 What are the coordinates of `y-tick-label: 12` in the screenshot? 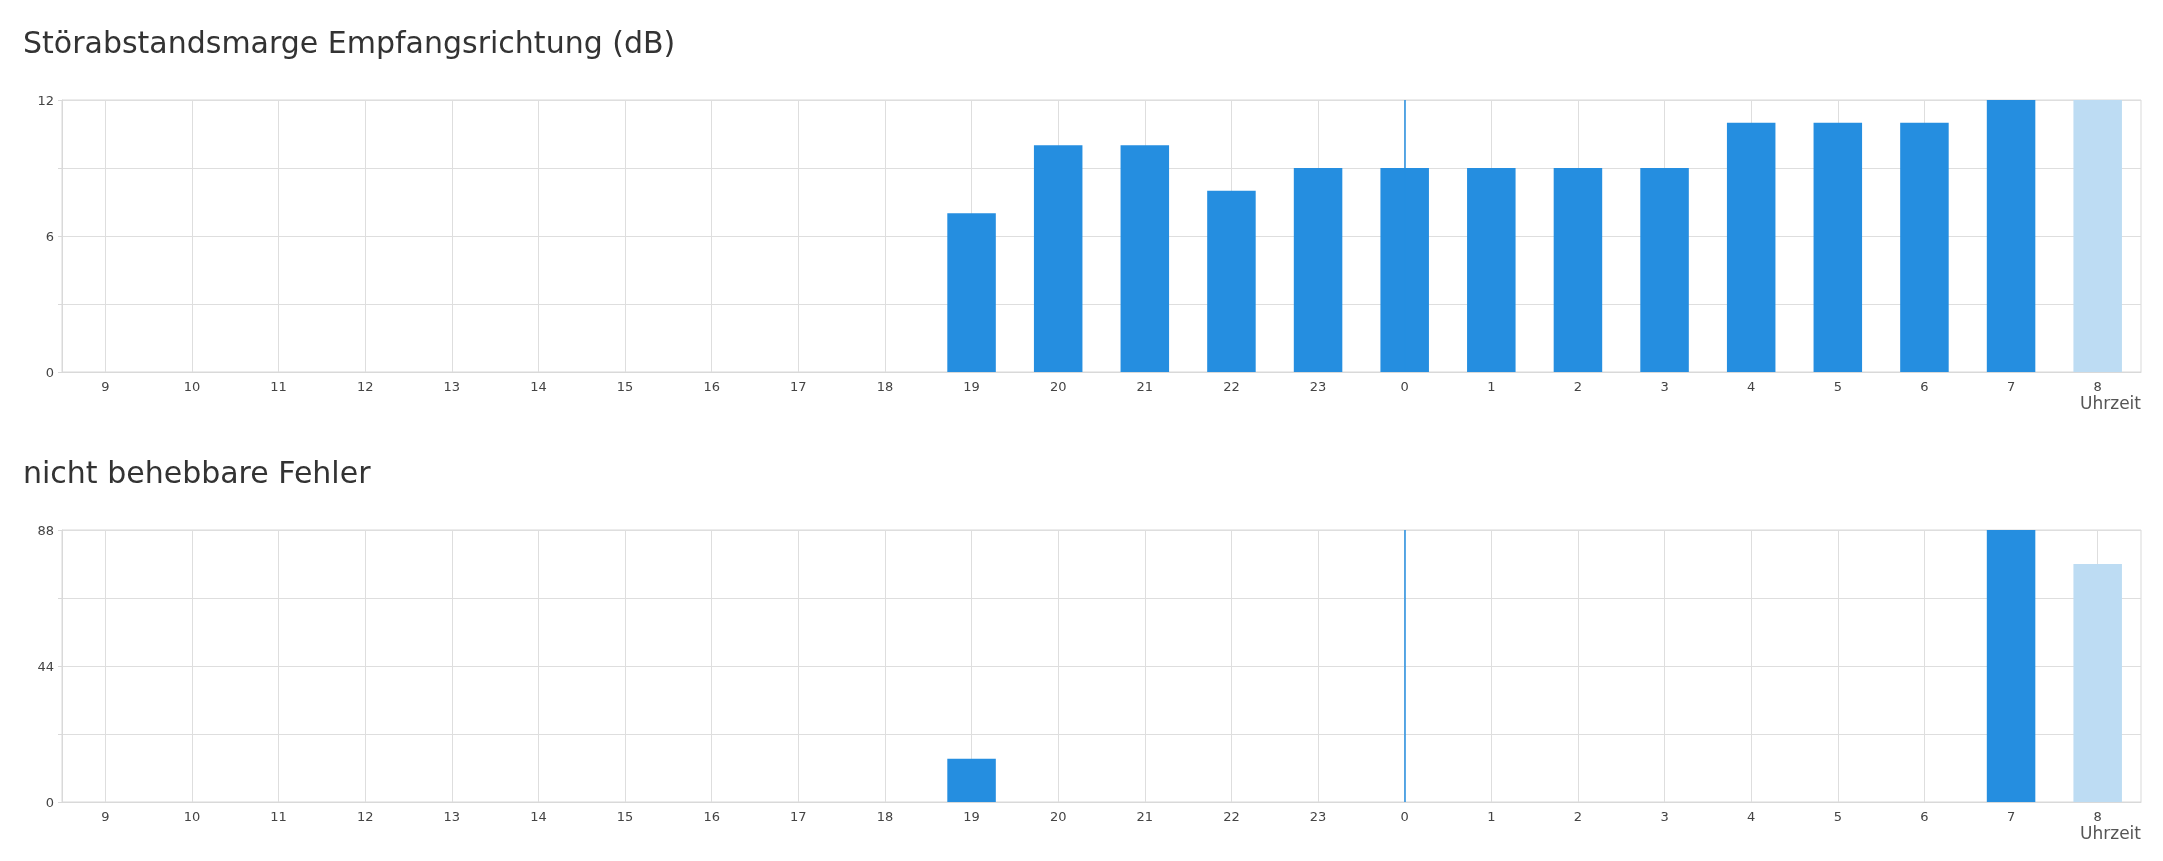 It's located at (45, 100).